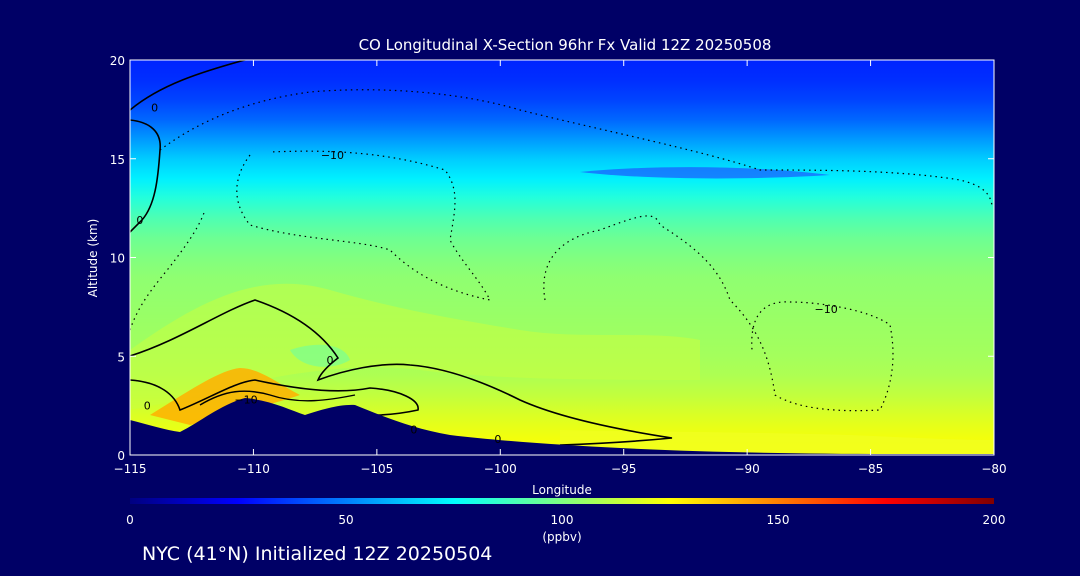 The image size is (1080, 576). I want to click on colorbar-tick-label: 150, so click(778, 520).